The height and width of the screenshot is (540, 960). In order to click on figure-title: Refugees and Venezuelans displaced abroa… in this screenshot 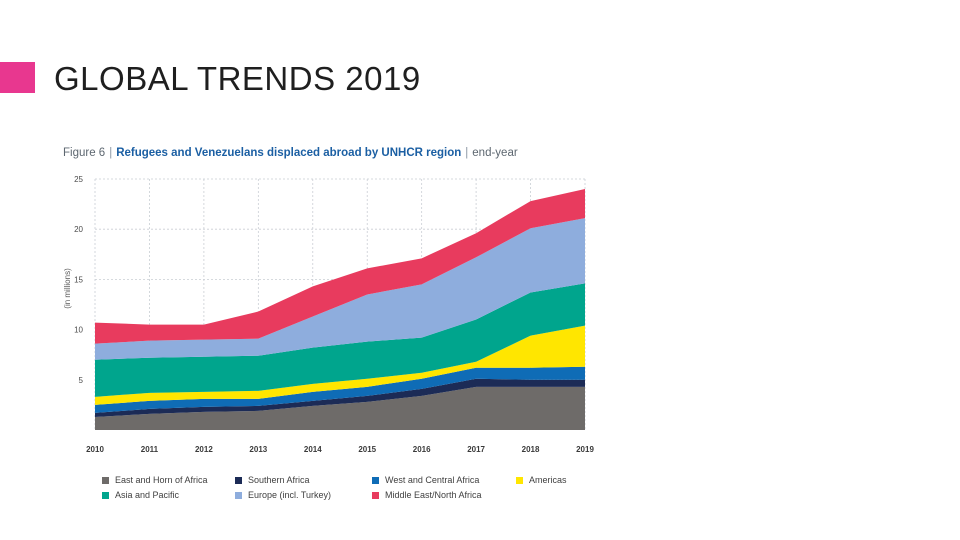, I will do `click(289, 153)`.